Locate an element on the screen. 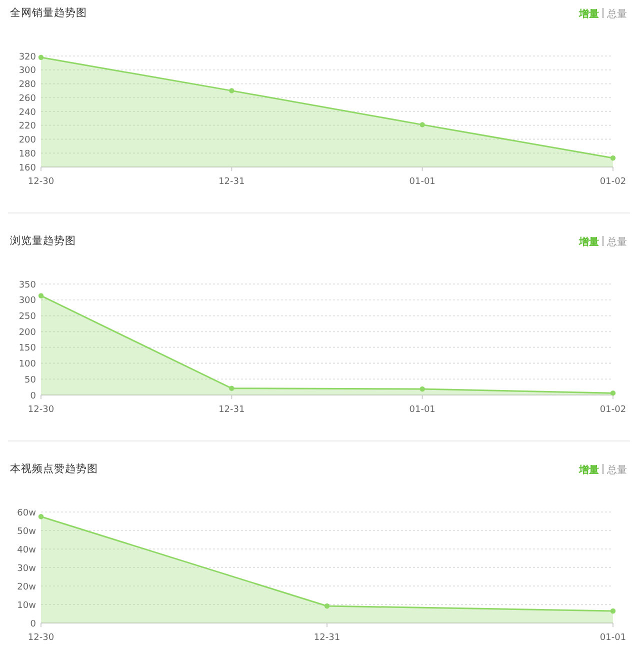 The height and width of the screenshot is (647, 640). y-tick-label: 100 is located at coordinates (27, 365).